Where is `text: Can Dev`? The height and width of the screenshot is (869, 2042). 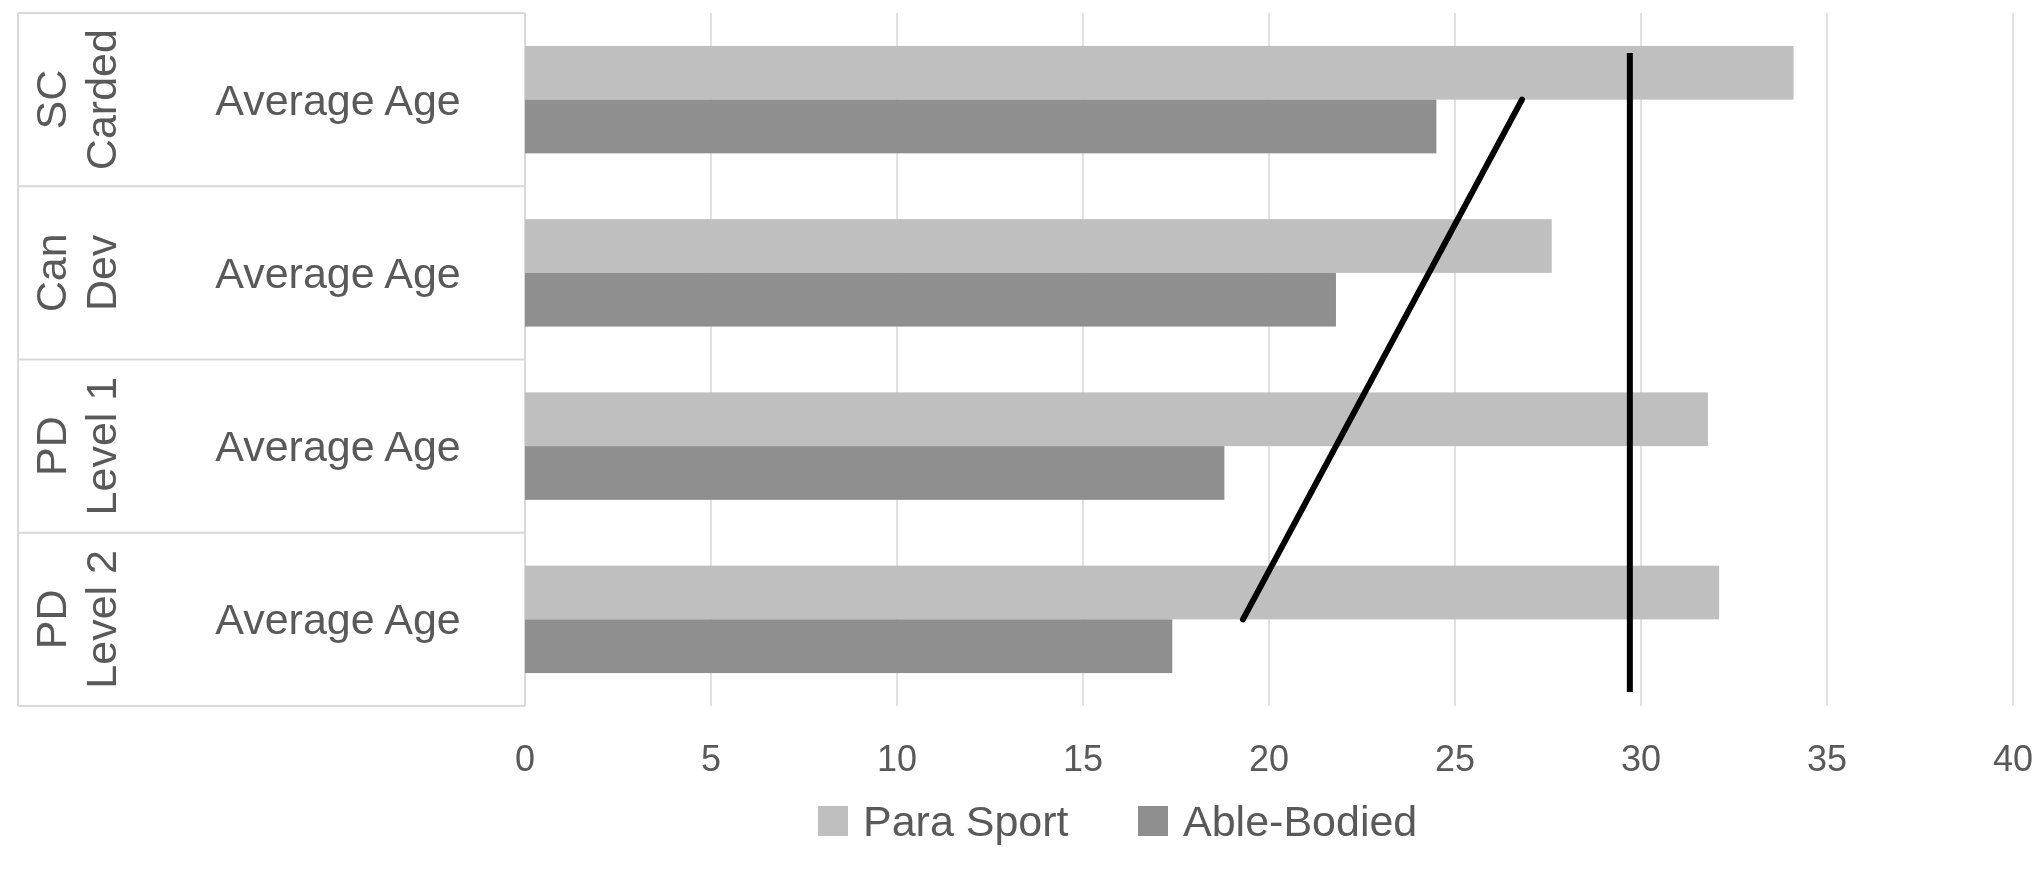
text: Can Dev is located at coordinates (76, 273).